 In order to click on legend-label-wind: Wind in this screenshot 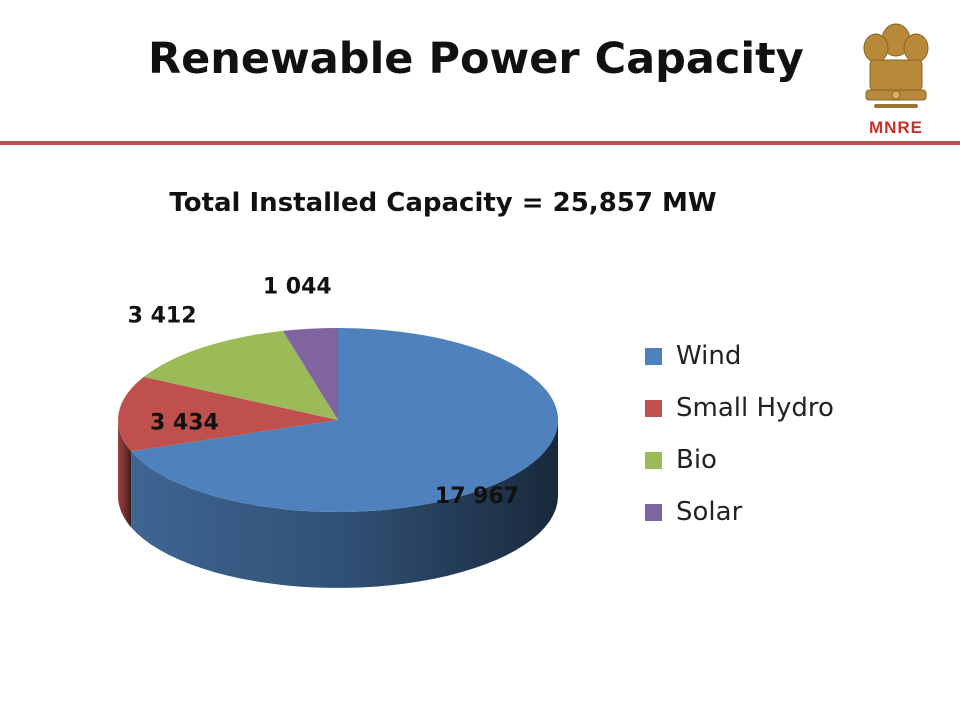, I will do `click(709, 356)`.